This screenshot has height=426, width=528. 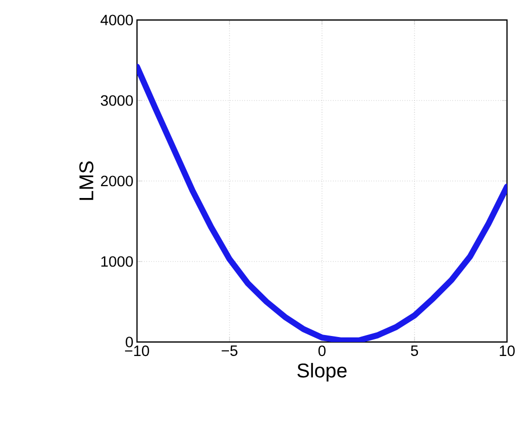 I want to click on x-tick-label: 0, so click(x=322, y=351).